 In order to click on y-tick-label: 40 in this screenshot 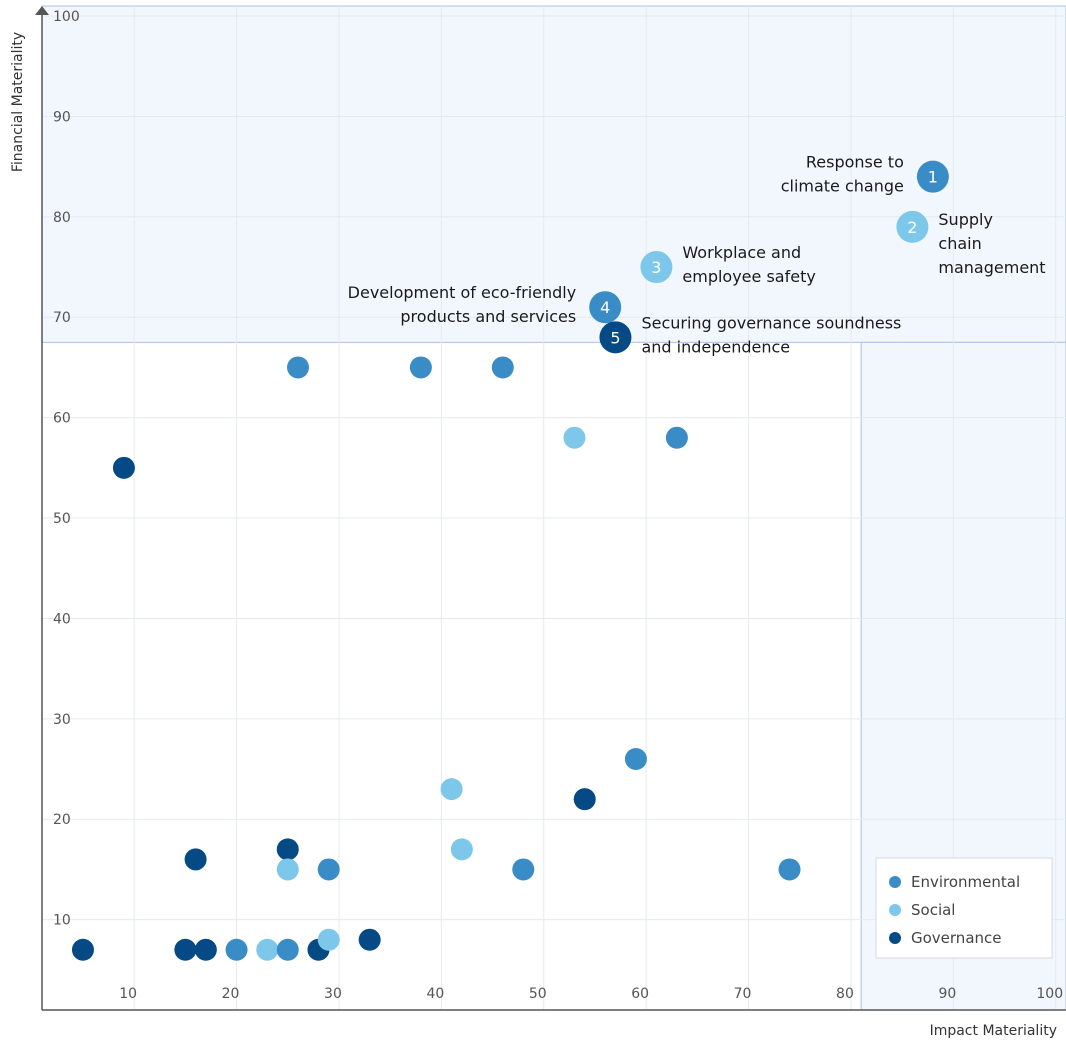, I will do `click(62, 619)`.